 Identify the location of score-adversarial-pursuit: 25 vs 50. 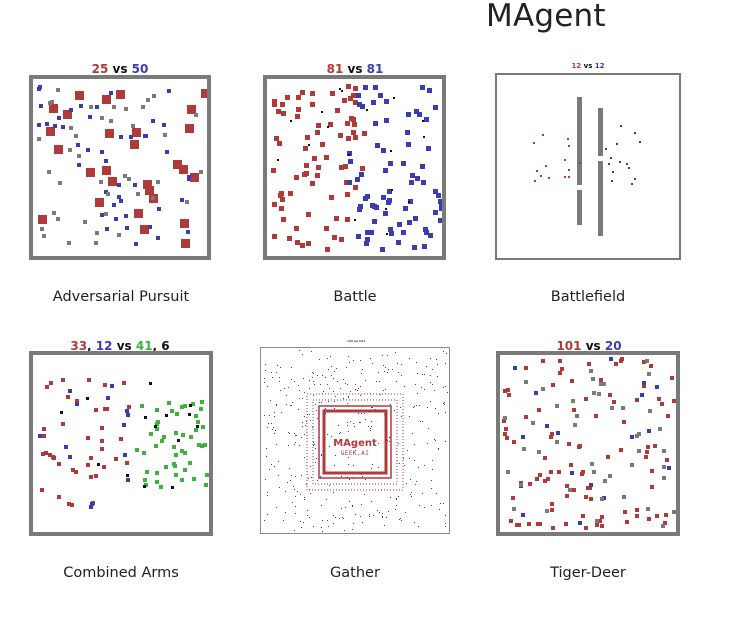
(120, 69).